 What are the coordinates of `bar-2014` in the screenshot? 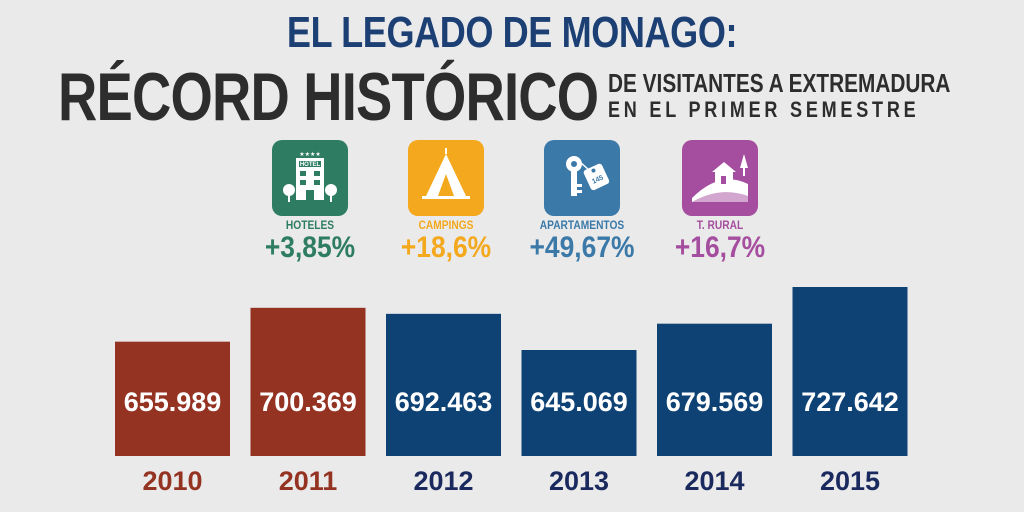 It's located at (714, 389).